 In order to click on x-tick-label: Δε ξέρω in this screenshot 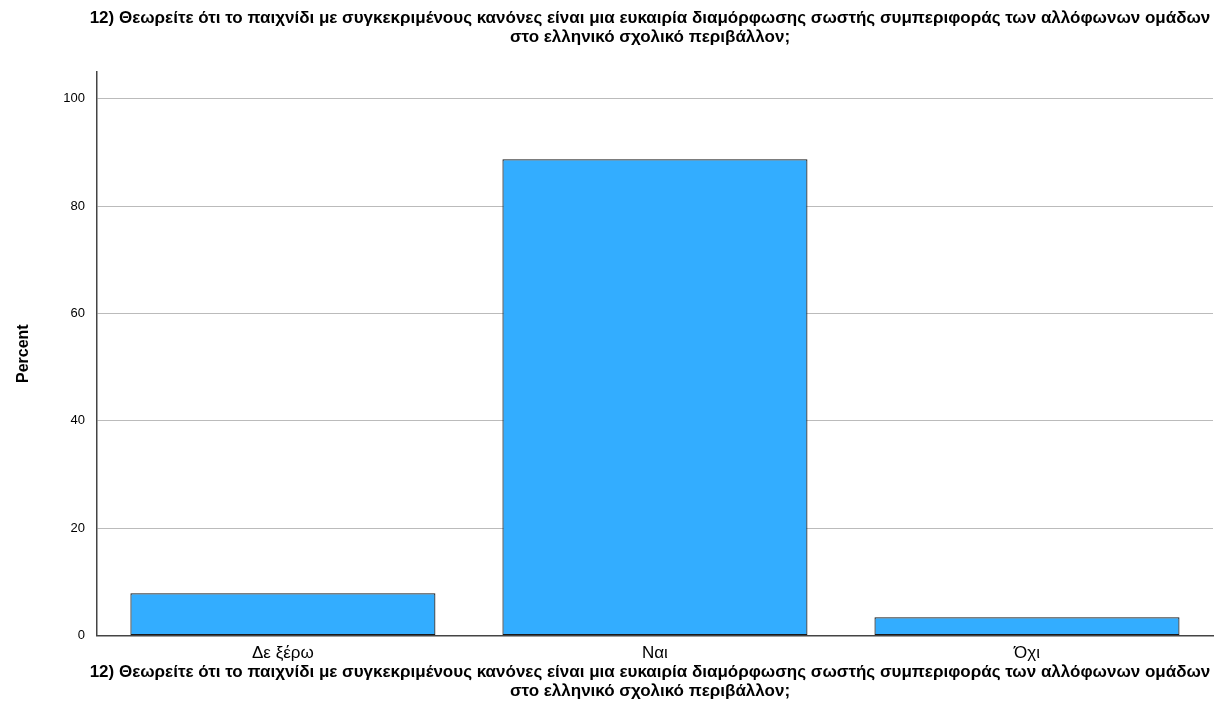, I will do `click(283, 653)`.